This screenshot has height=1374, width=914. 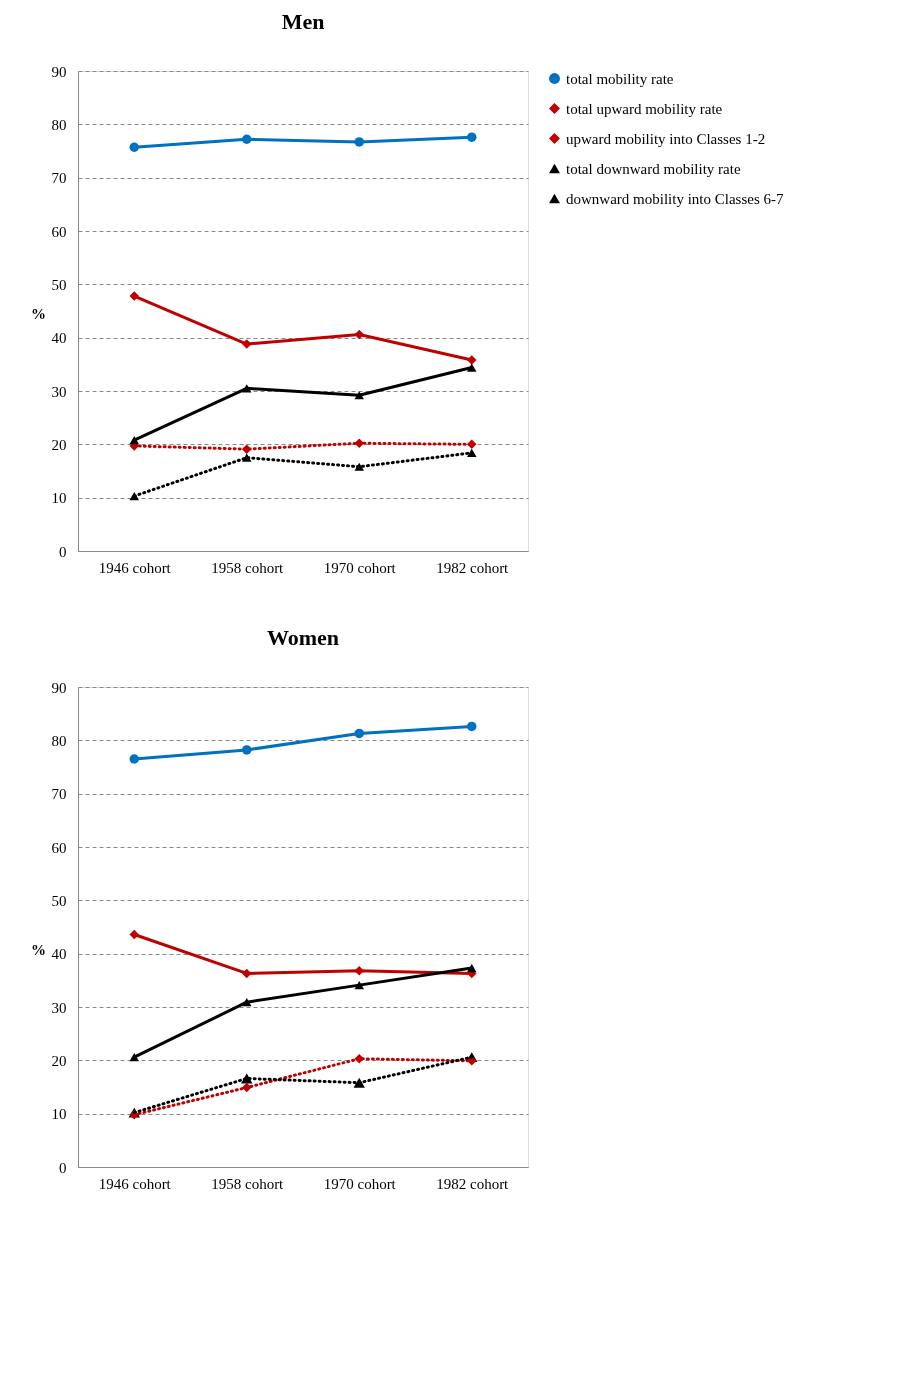 What do you see at coordinates (620, 78) in the screenshot?
I see `legend-label: total mobility rate` at bounding box center [620, 78].